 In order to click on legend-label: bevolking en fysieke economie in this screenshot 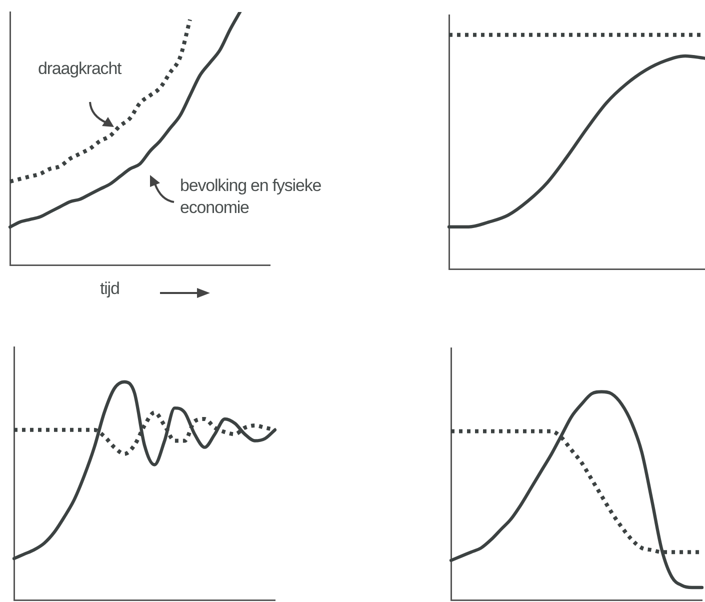, I will do `click(251, 197)`.